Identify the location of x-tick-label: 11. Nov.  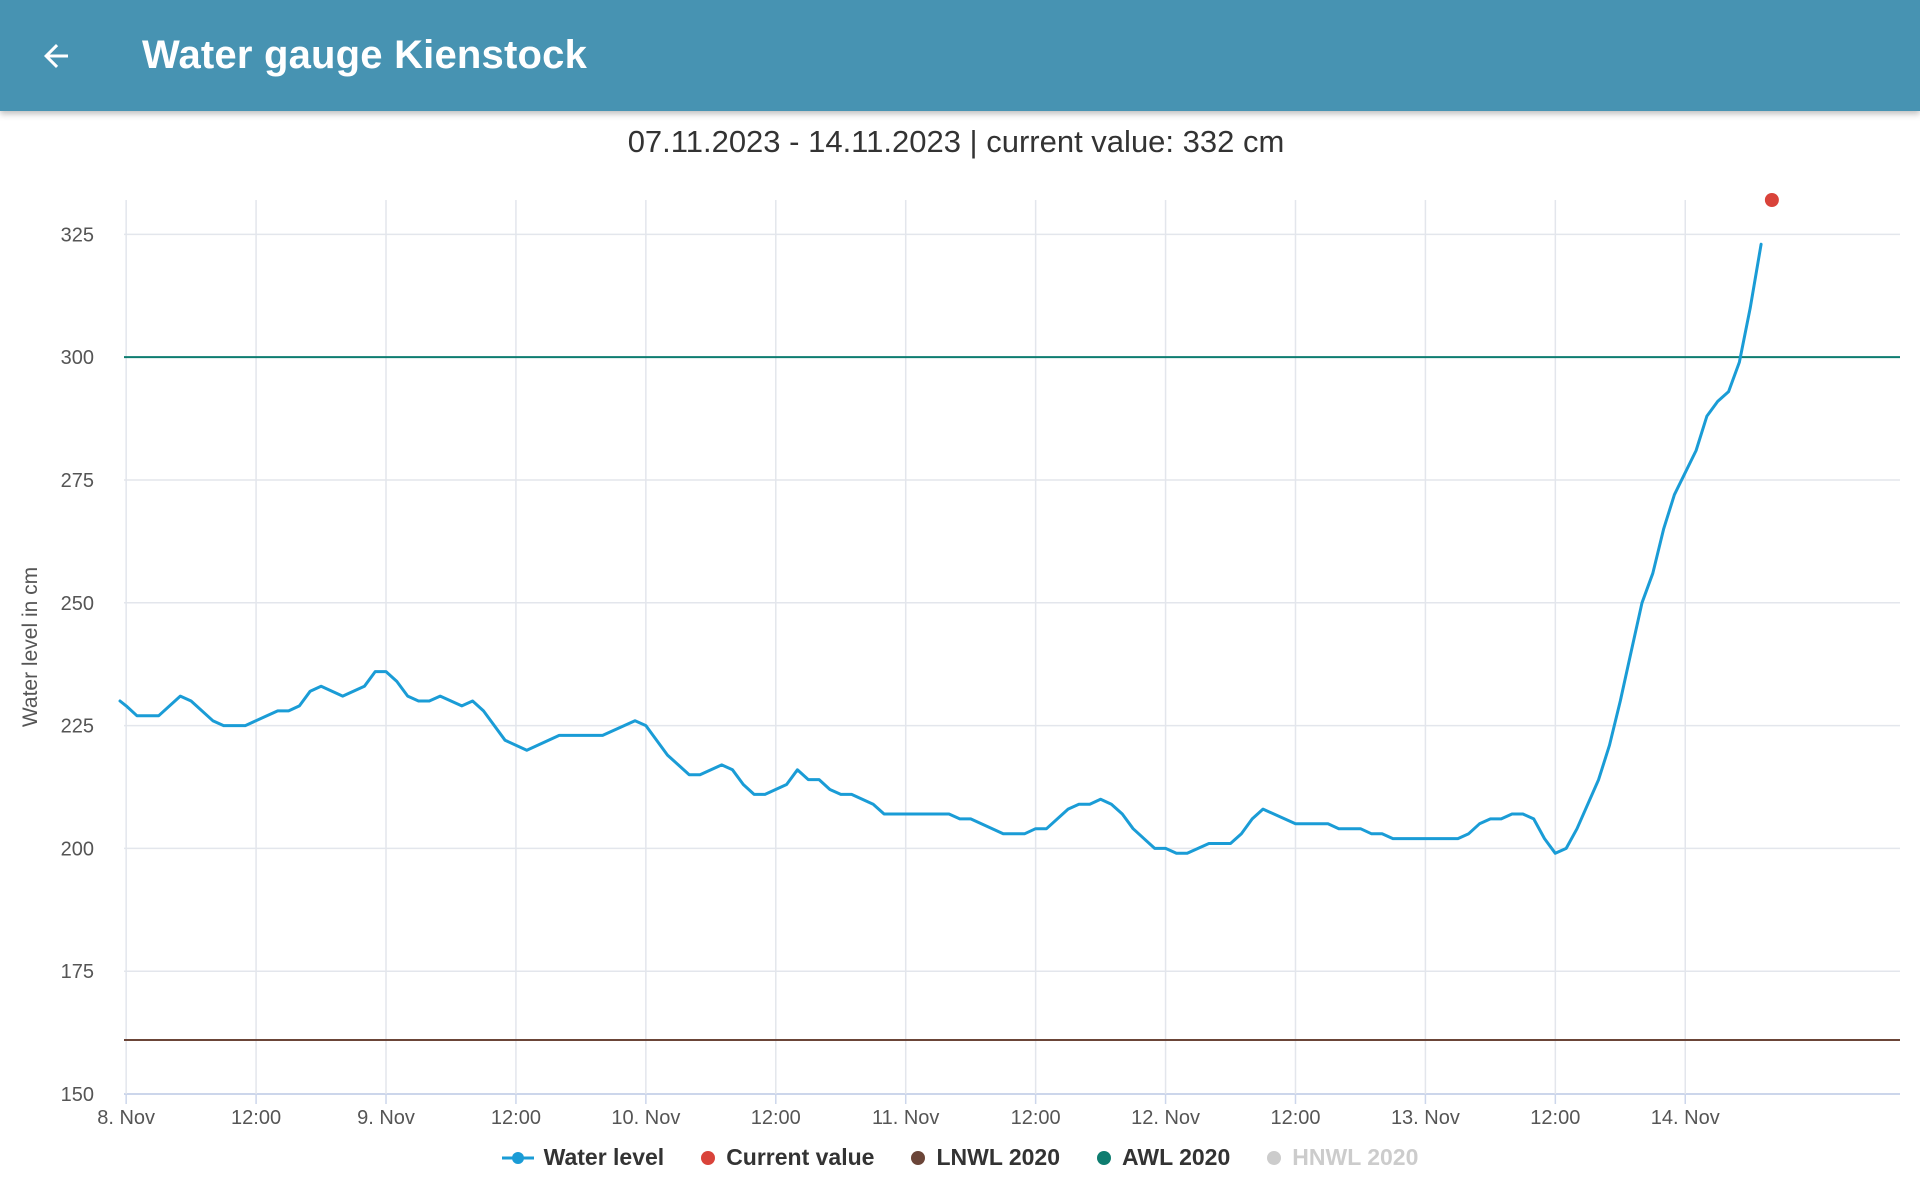
(905, 1118).